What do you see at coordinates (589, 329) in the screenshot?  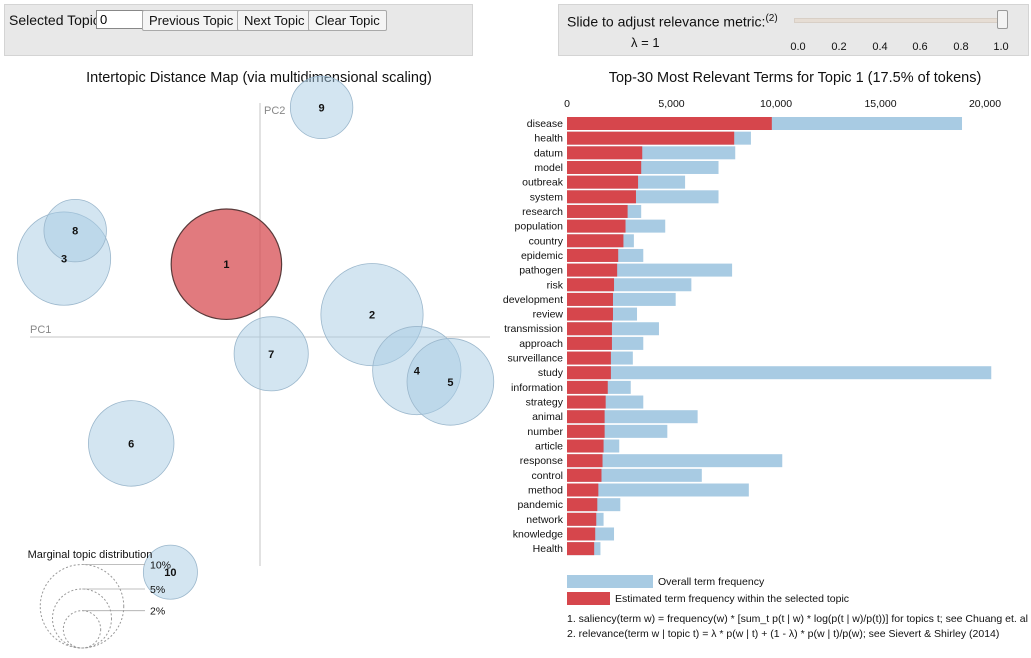 I see `estimated-bar-transmission` at bounding box center [589, 329].